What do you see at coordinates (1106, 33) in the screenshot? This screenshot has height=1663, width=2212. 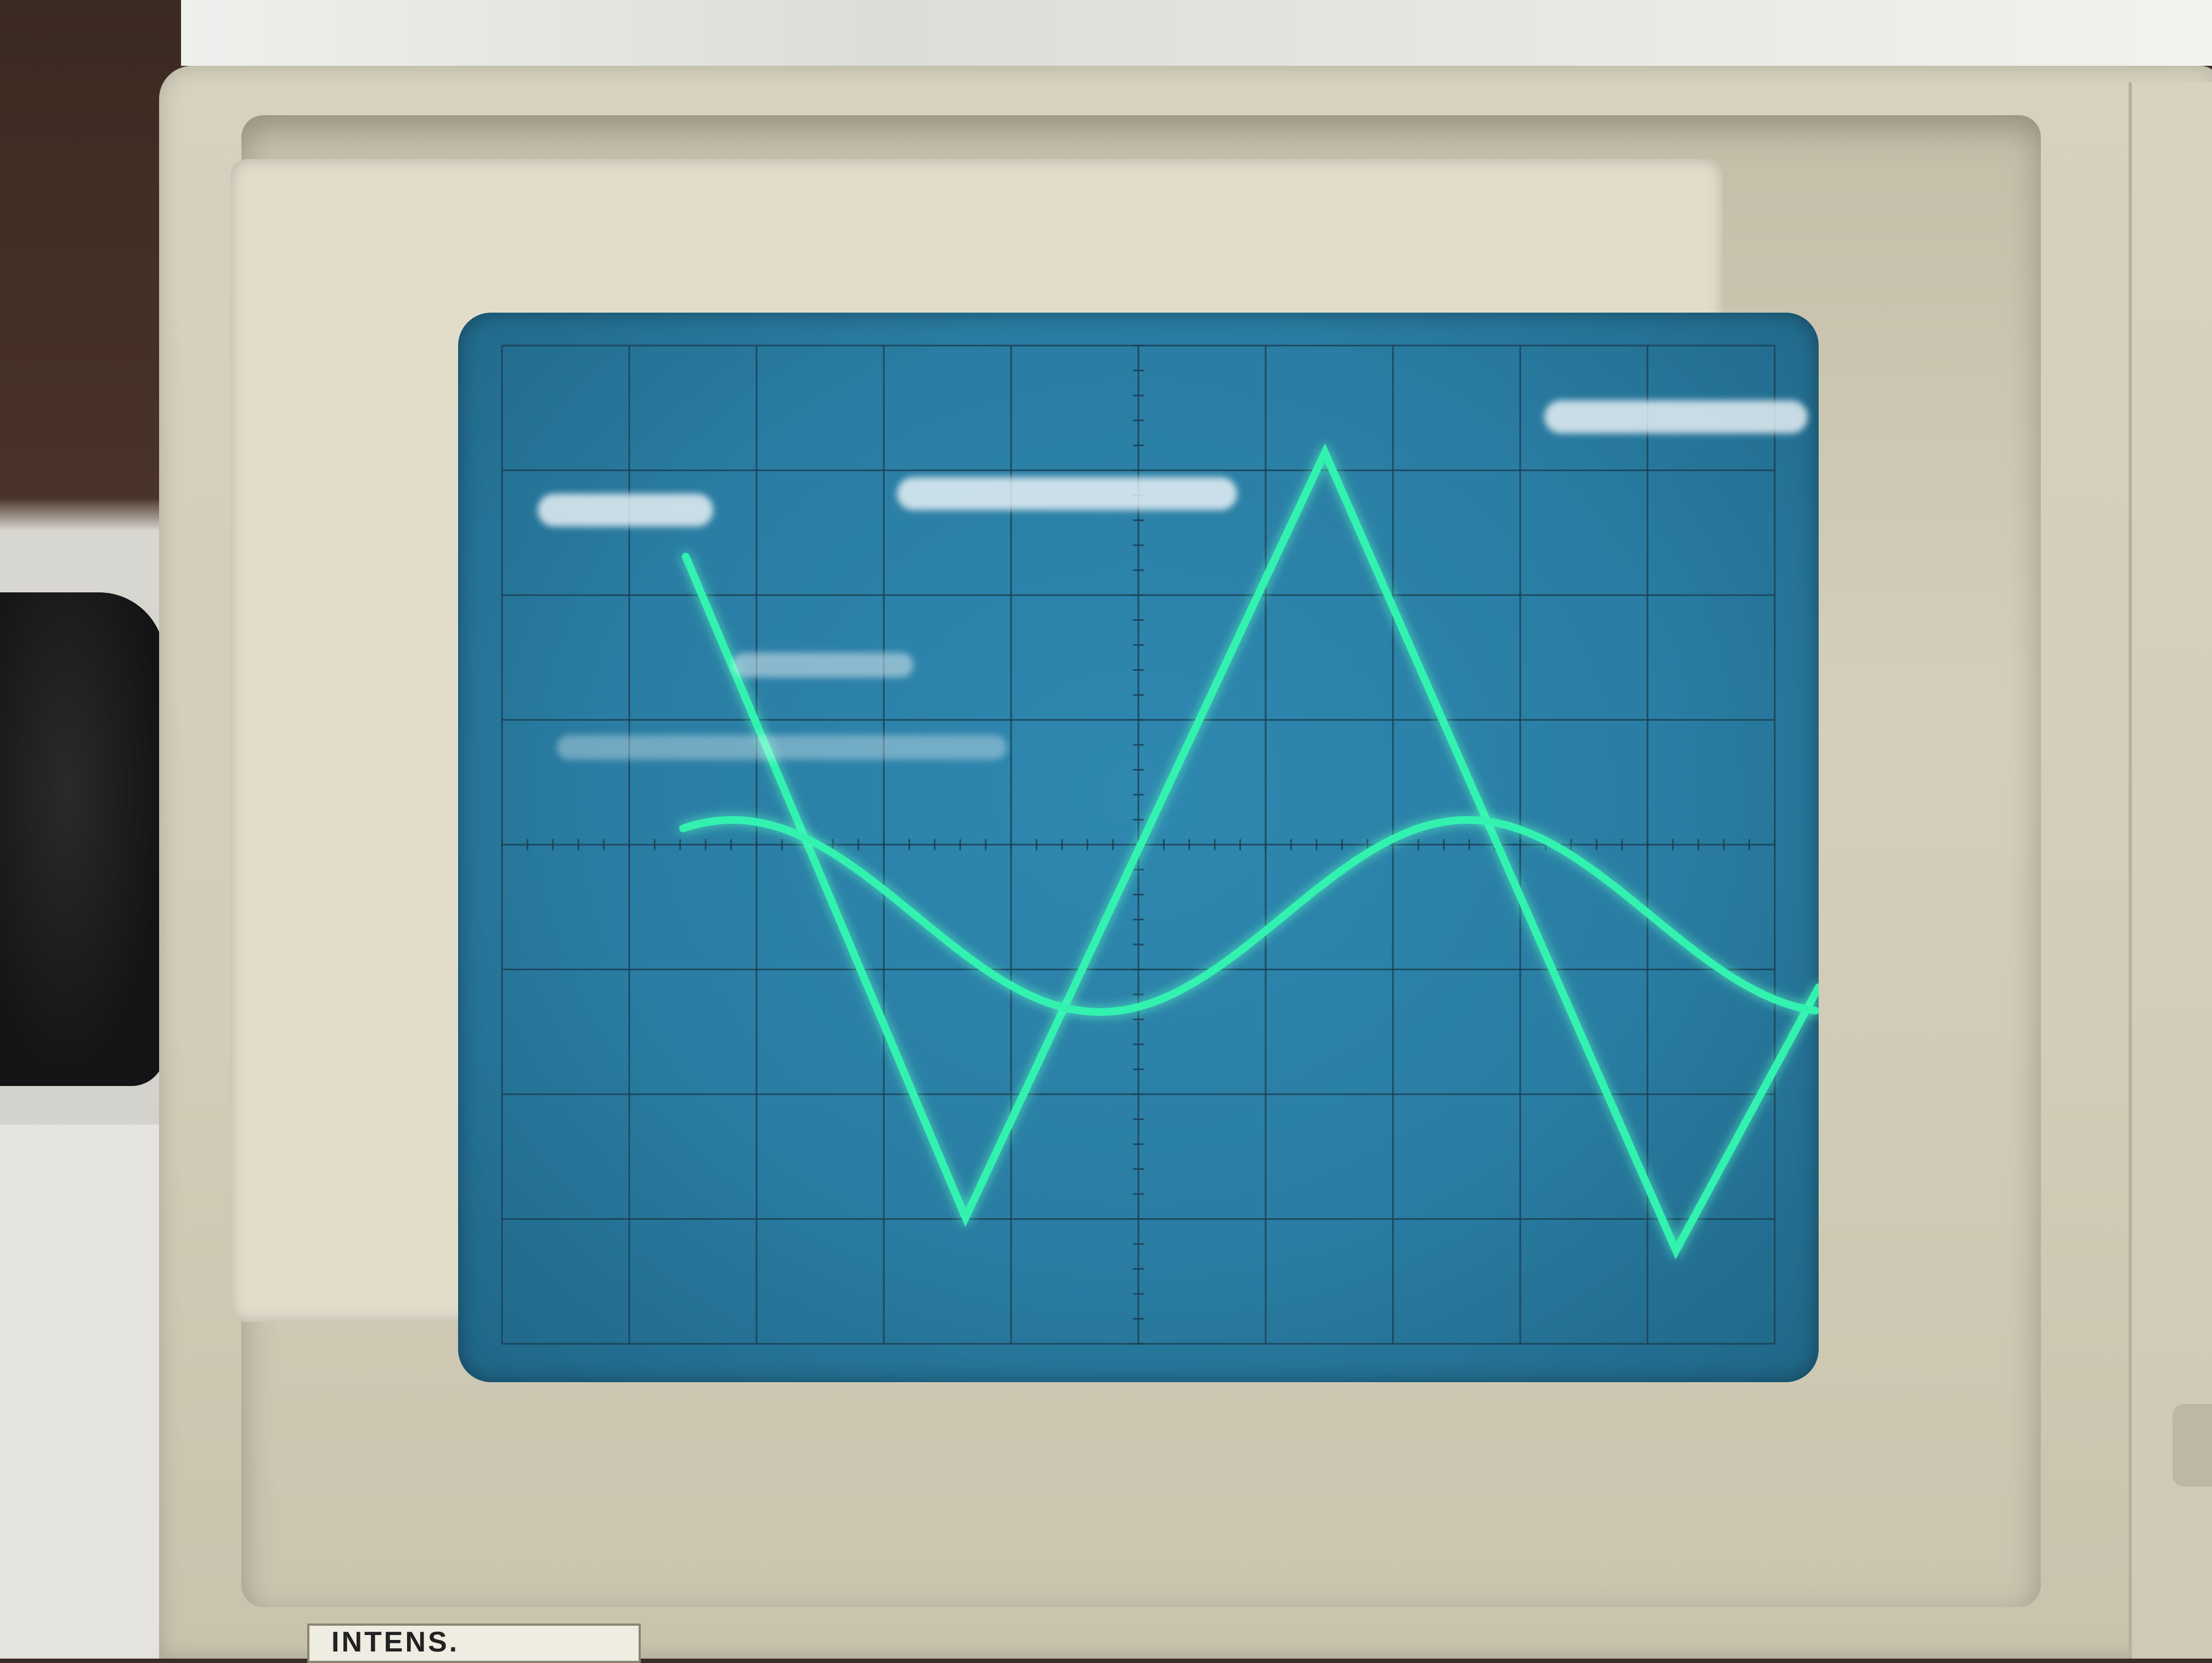 I see `background-window` at bounding box center [1106, 33].